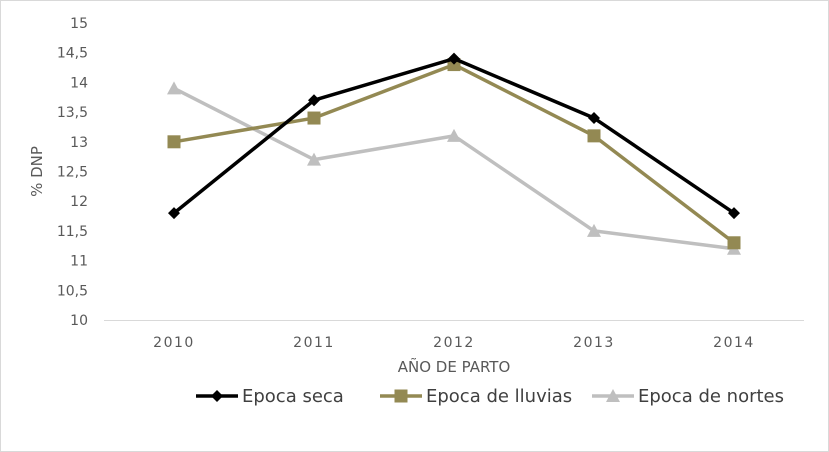 The width and height of the screenshot is (829, 452). Describe the element at coordinates (72, 291) in the screenshot. I see `y-tick-label: 10,5` at that location.